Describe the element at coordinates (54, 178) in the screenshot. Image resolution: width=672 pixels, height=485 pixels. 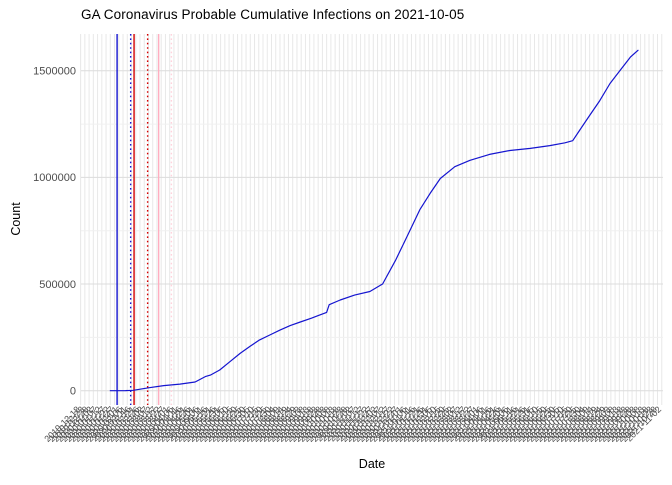
I see `y-tick-label: 1000000` at that location.